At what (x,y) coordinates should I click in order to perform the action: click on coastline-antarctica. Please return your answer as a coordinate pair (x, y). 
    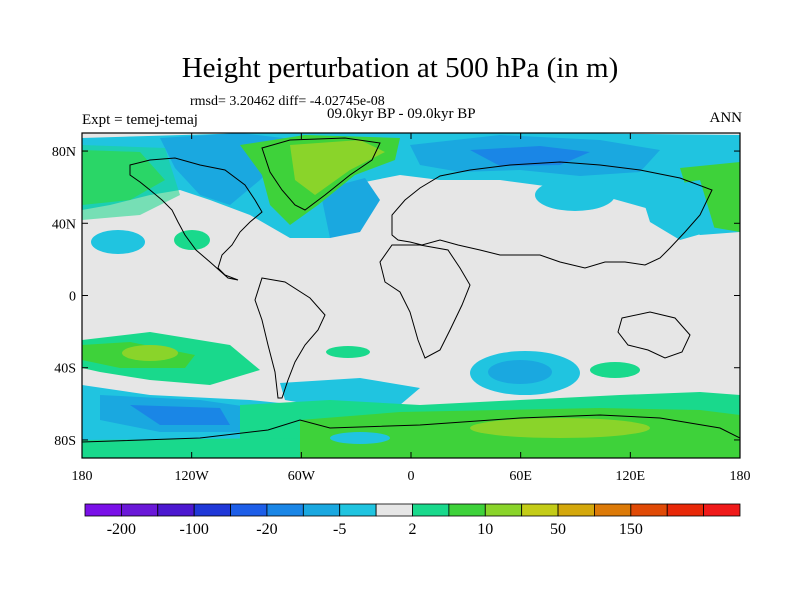
    Looking at the image, I should click on (411, 428).